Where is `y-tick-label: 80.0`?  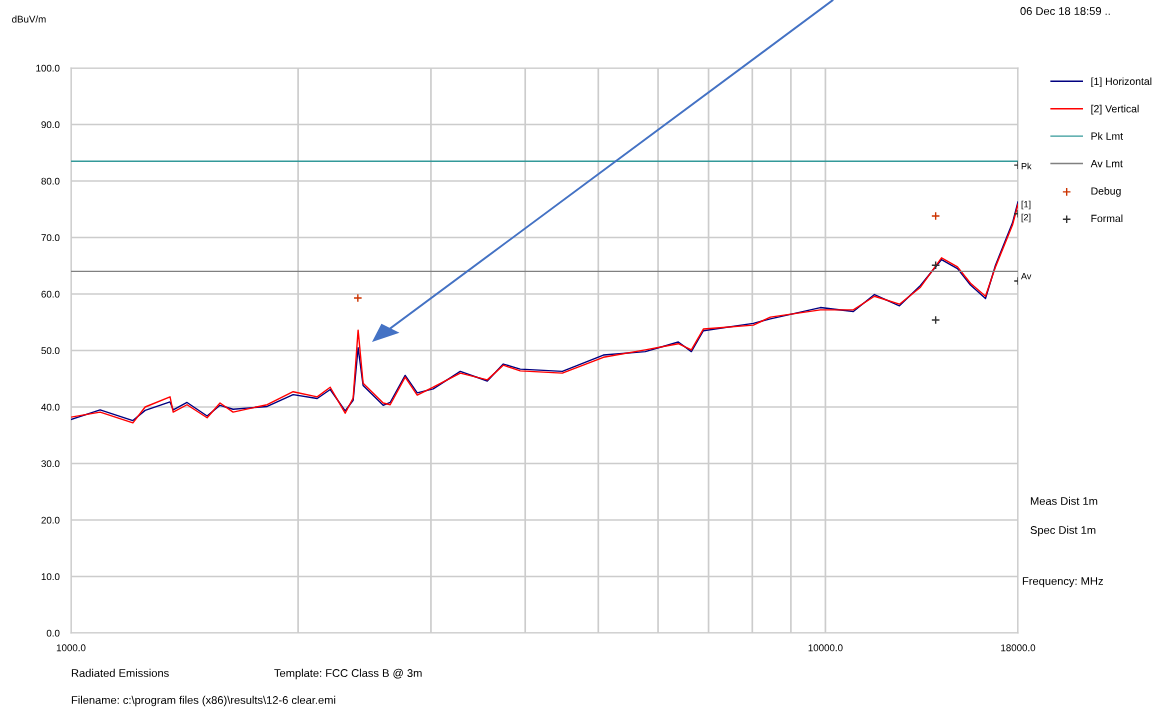
y-tick-label: 80.0 is located at coordinates (50, 181).